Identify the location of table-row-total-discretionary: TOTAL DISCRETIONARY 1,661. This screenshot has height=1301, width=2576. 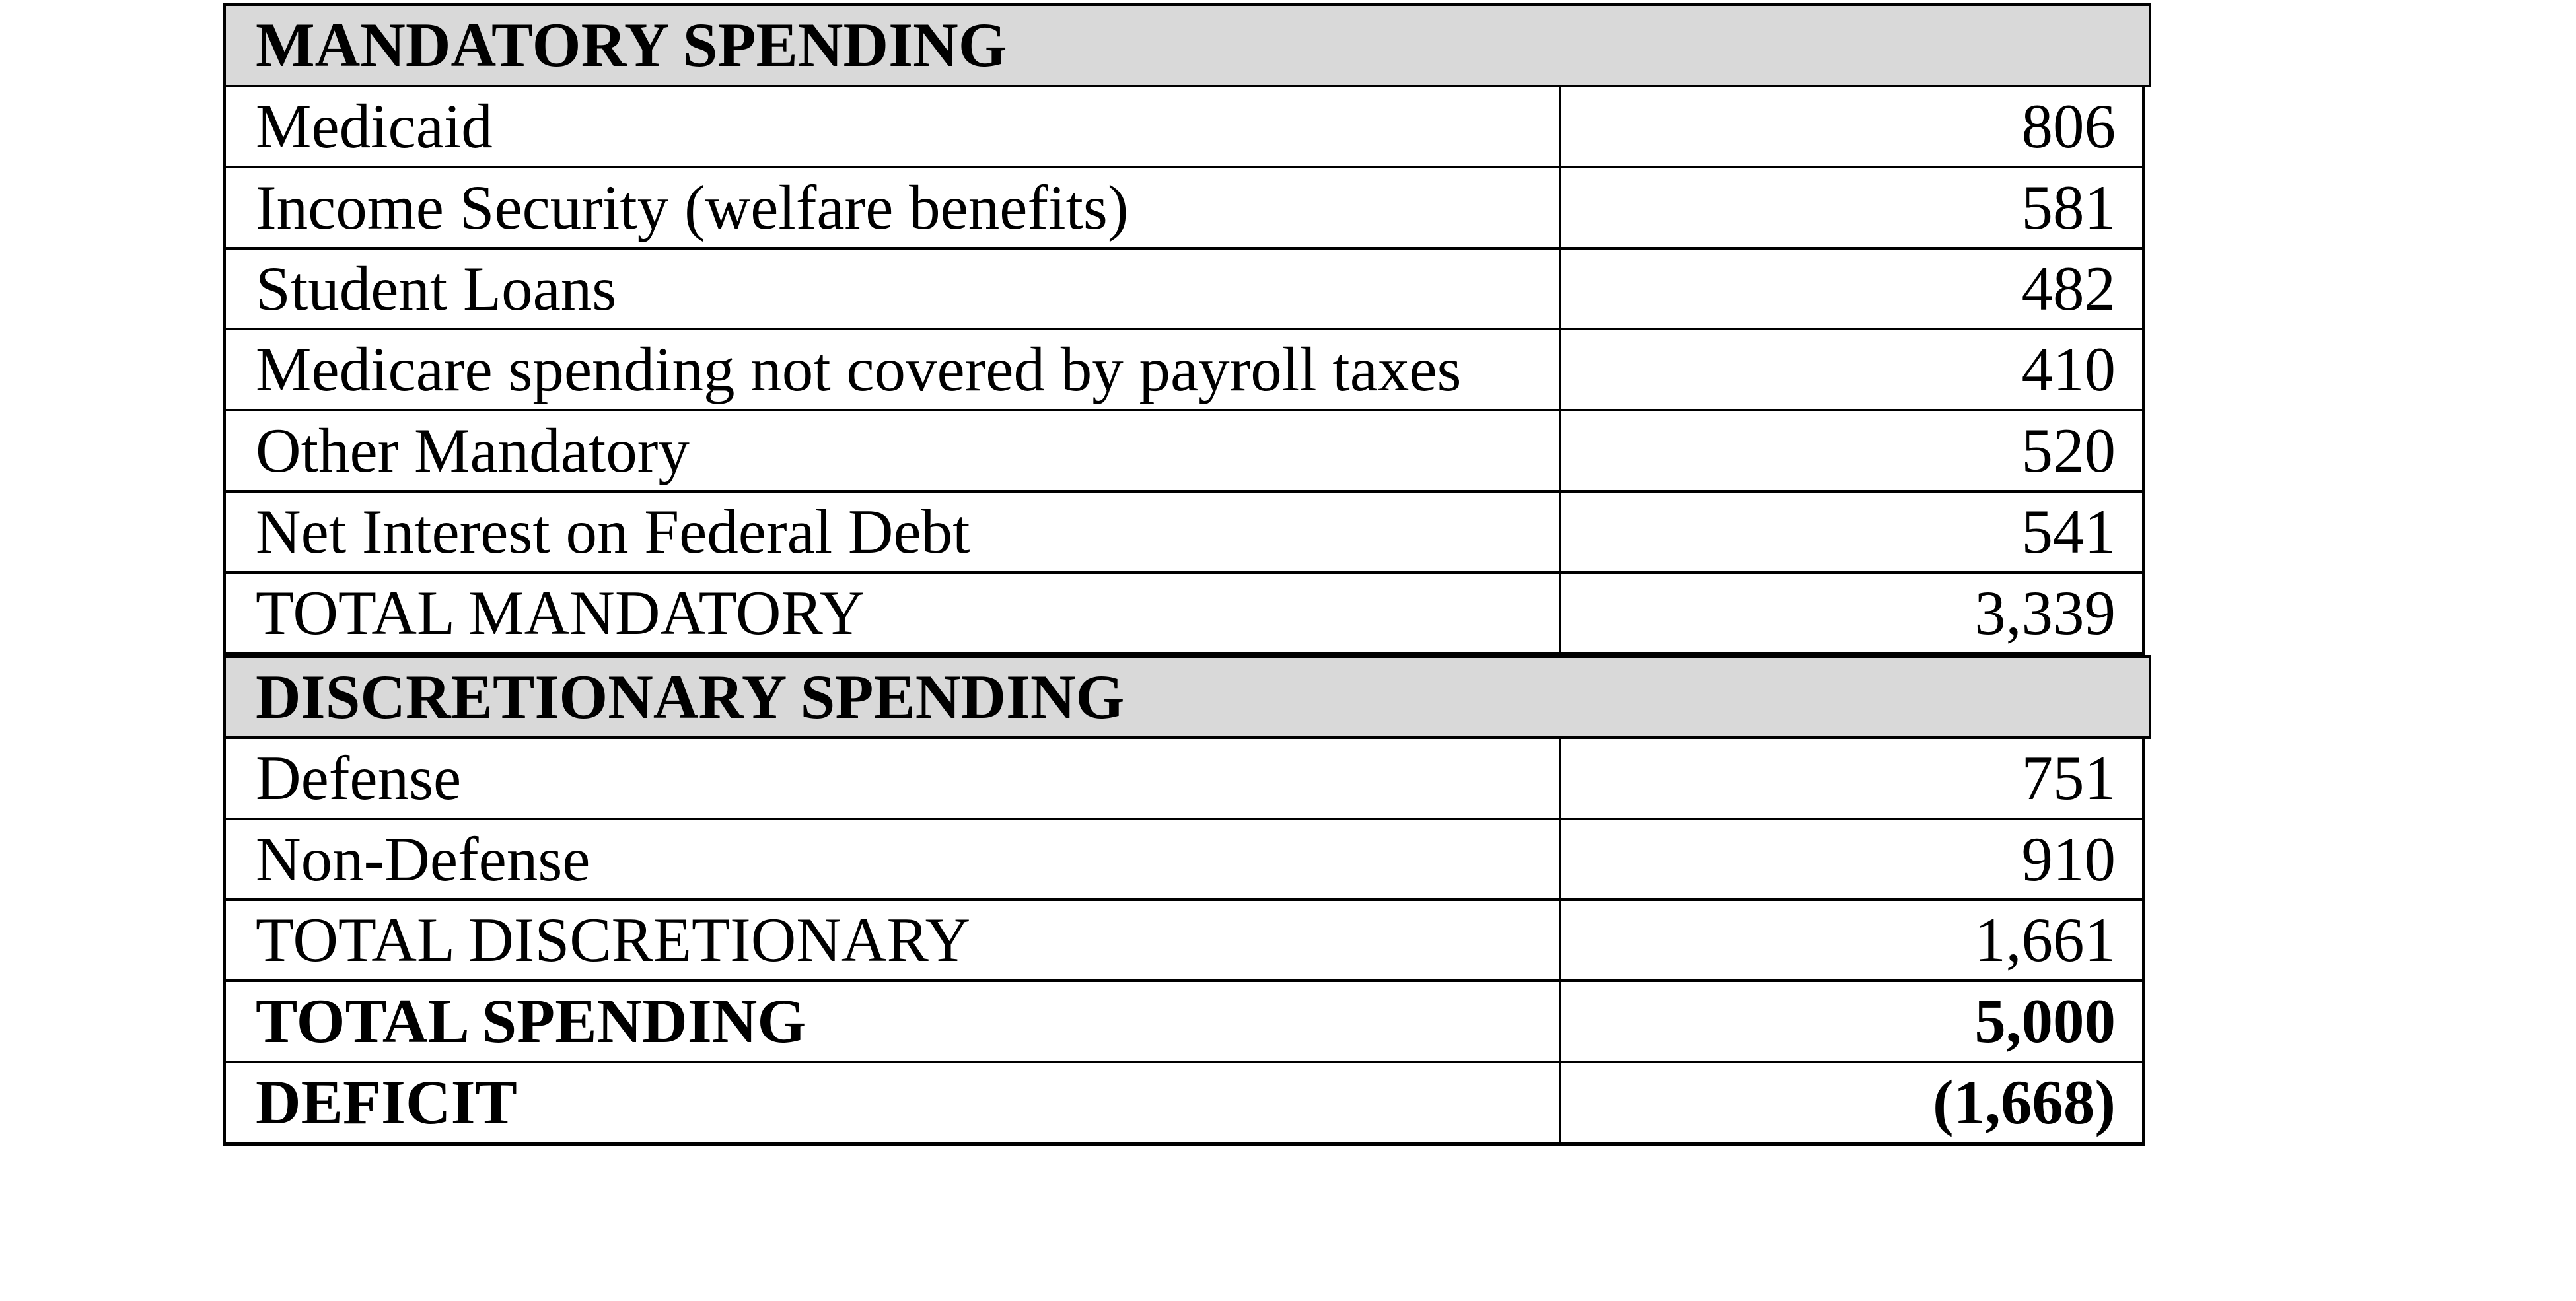
(1186, 942).